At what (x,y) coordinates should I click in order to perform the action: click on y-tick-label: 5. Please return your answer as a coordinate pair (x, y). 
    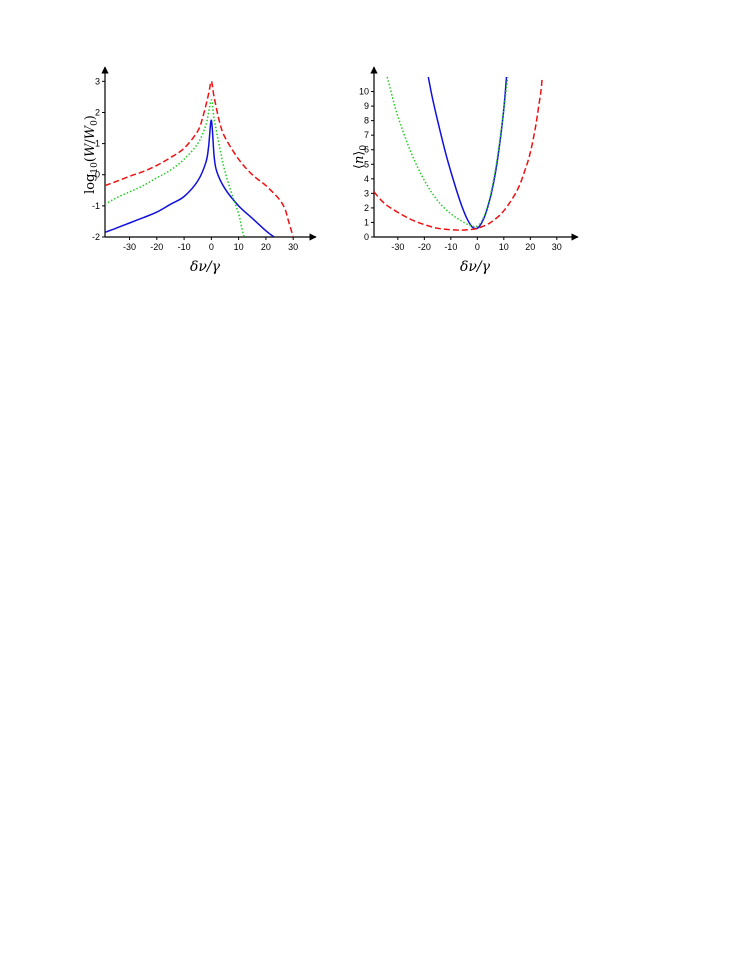
    Looking at the image, I should click on (366, 164).